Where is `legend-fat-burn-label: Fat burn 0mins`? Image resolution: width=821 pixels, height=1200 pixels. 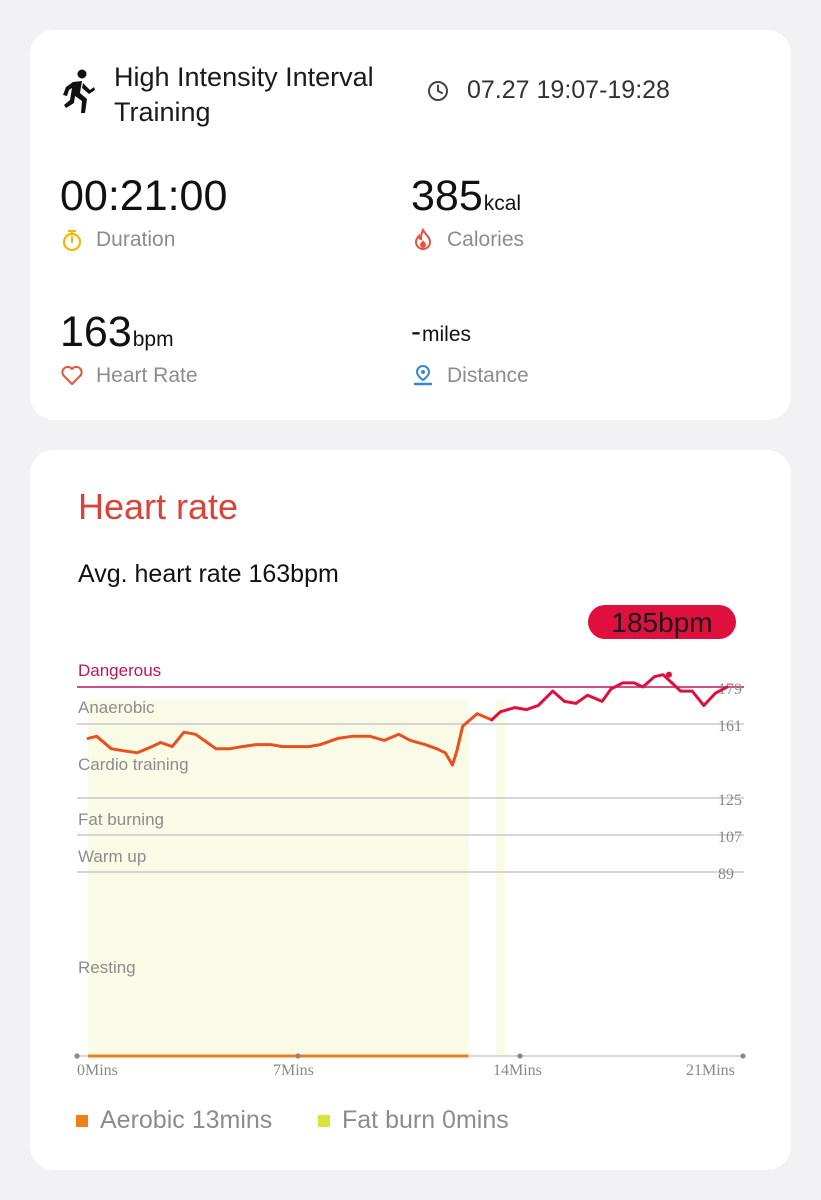
legend-fat-burn-label: Fat burn 0mins is located at coordinates (425, 1120).